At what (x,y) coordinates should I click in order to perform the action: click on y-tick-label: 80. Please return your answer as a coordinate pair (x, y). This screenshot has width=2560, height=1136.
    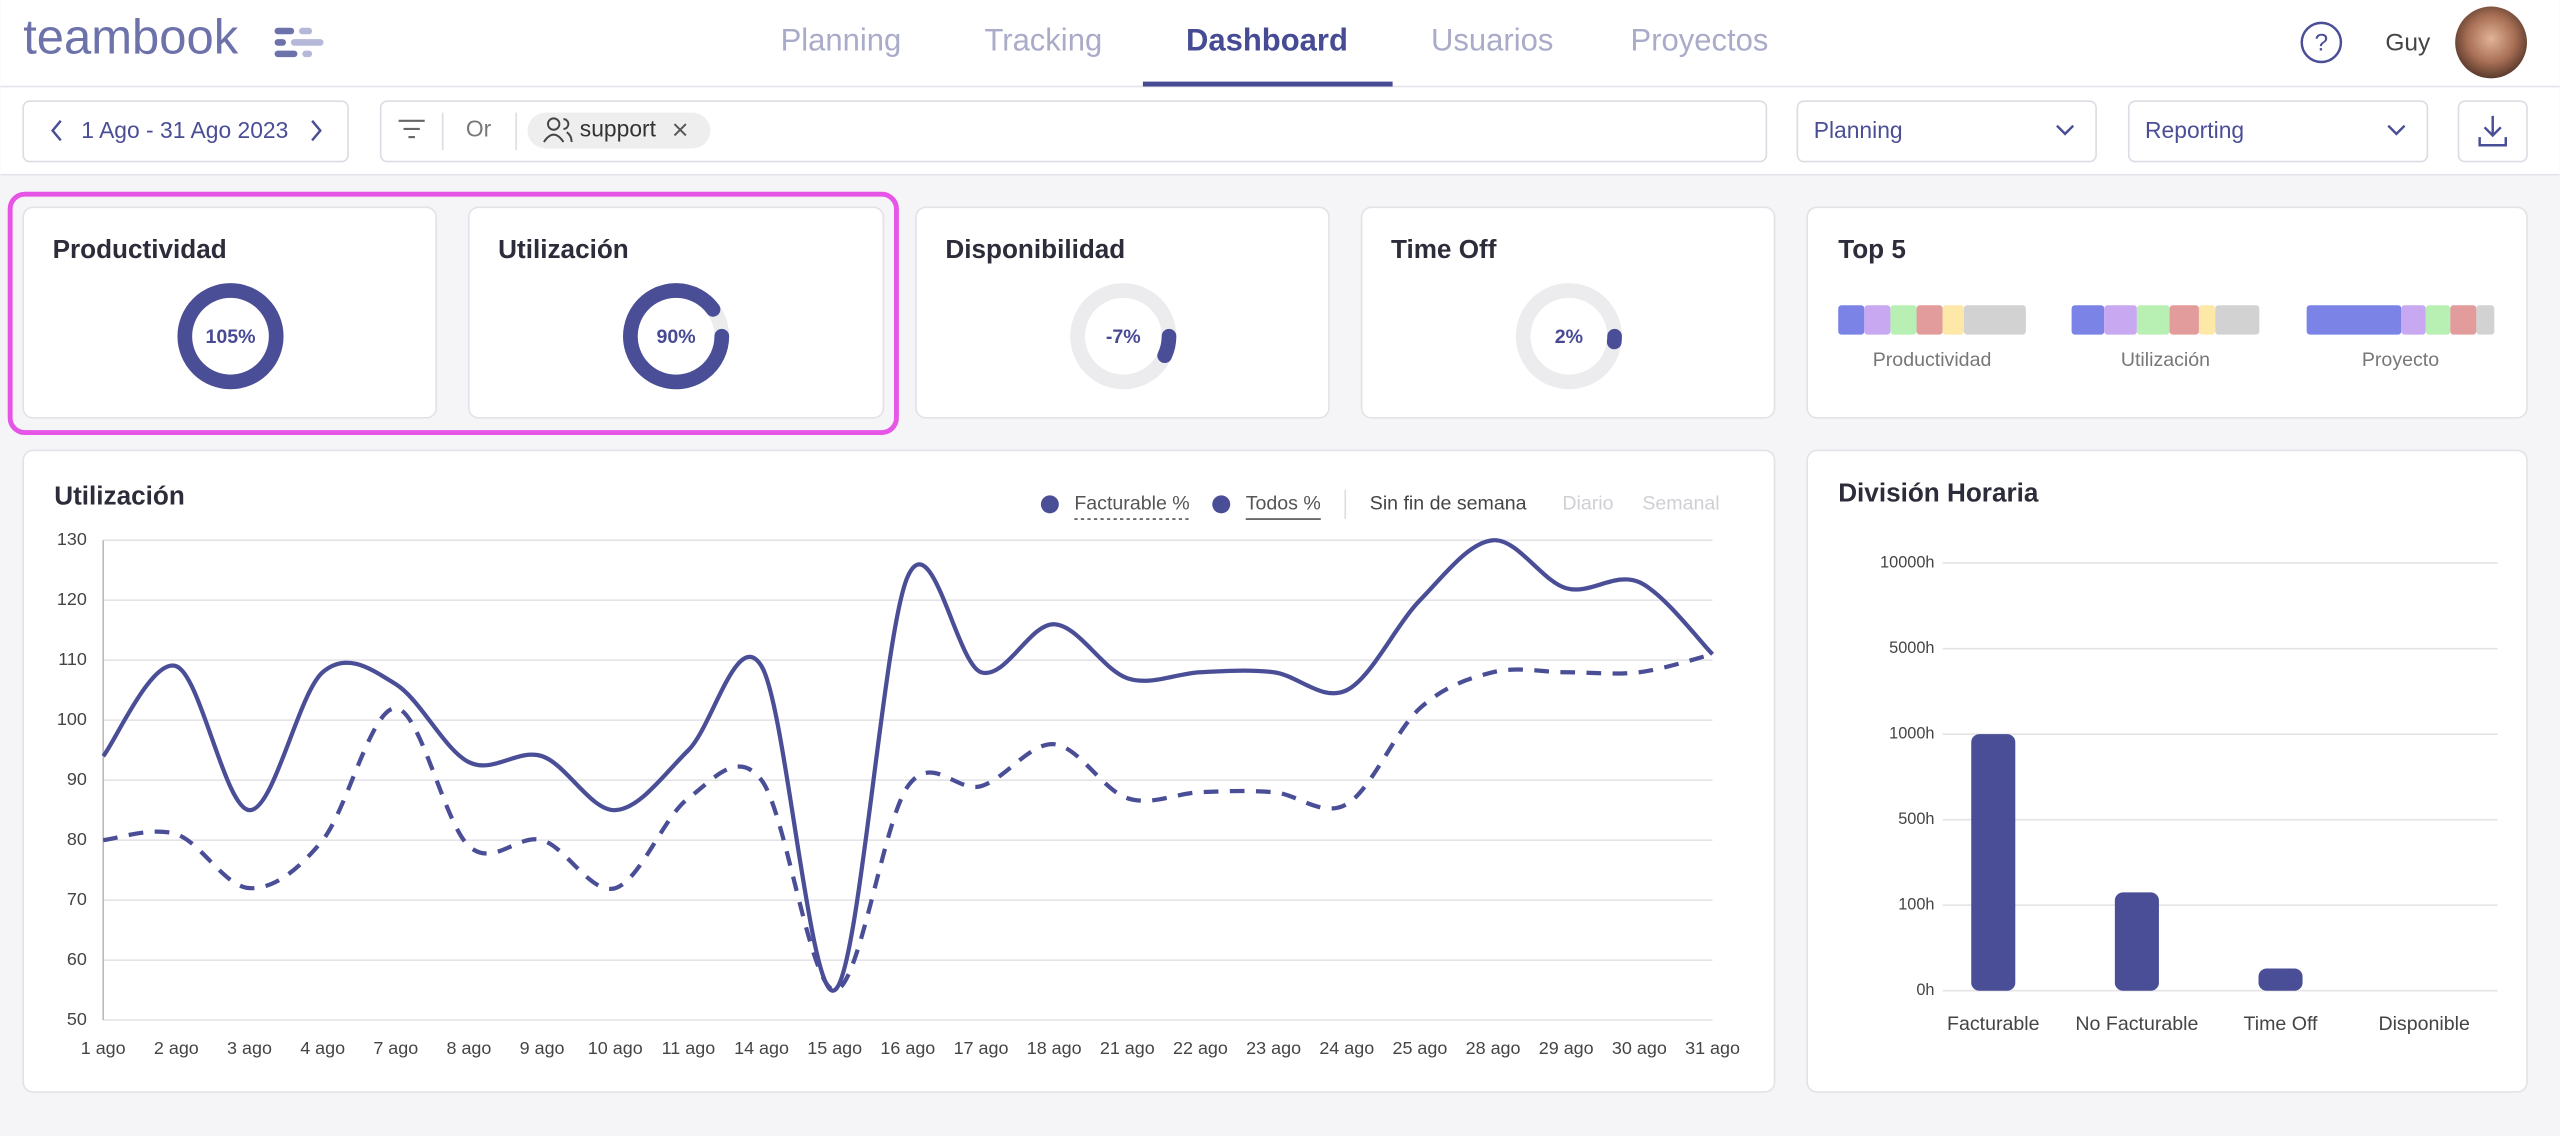
    Looking at the image, I should click on (77, 839).